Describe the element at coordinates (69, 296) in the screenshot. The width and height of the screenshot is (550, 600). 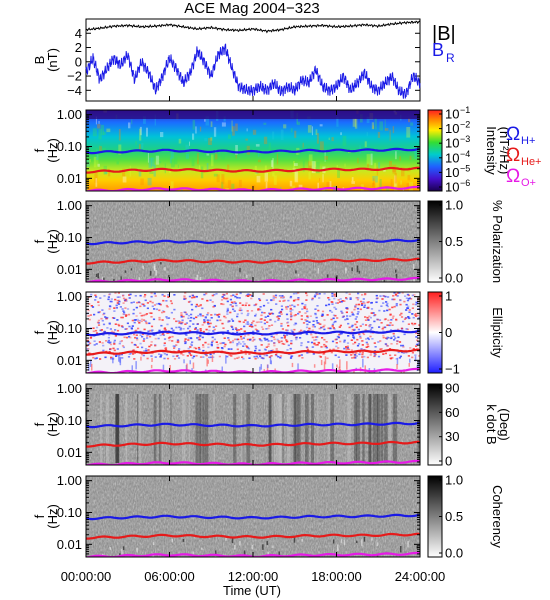
I see `spectral-y-tick-label: 1.00` at that location.